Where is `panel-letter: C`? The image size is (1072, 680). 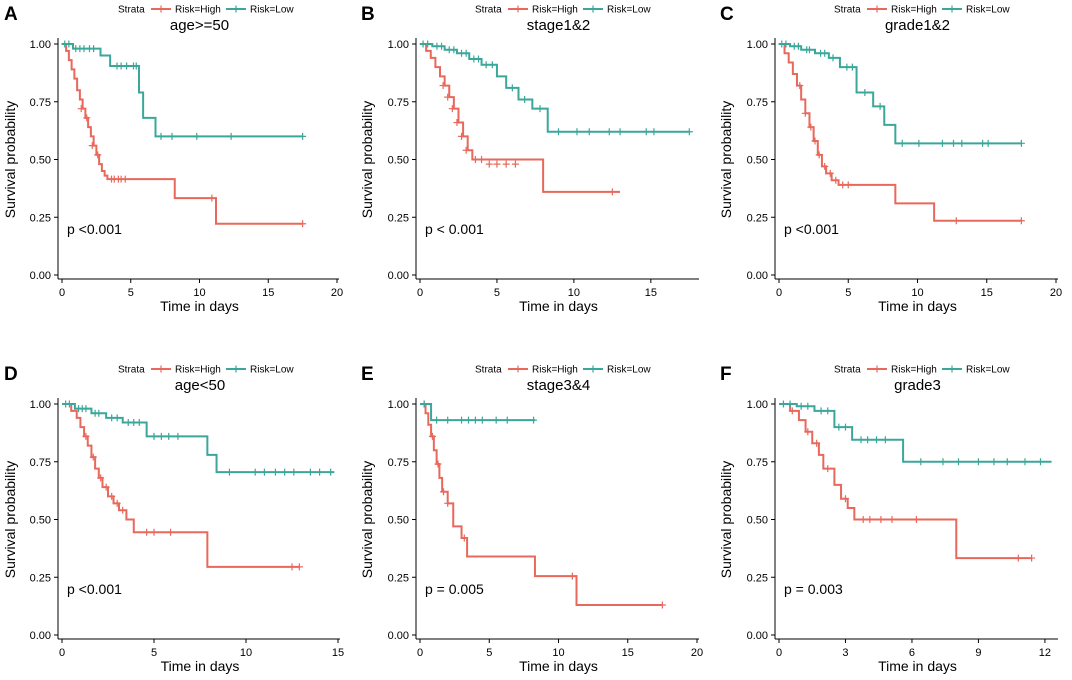
panel-letter: C is located at coordinates (727, 14).